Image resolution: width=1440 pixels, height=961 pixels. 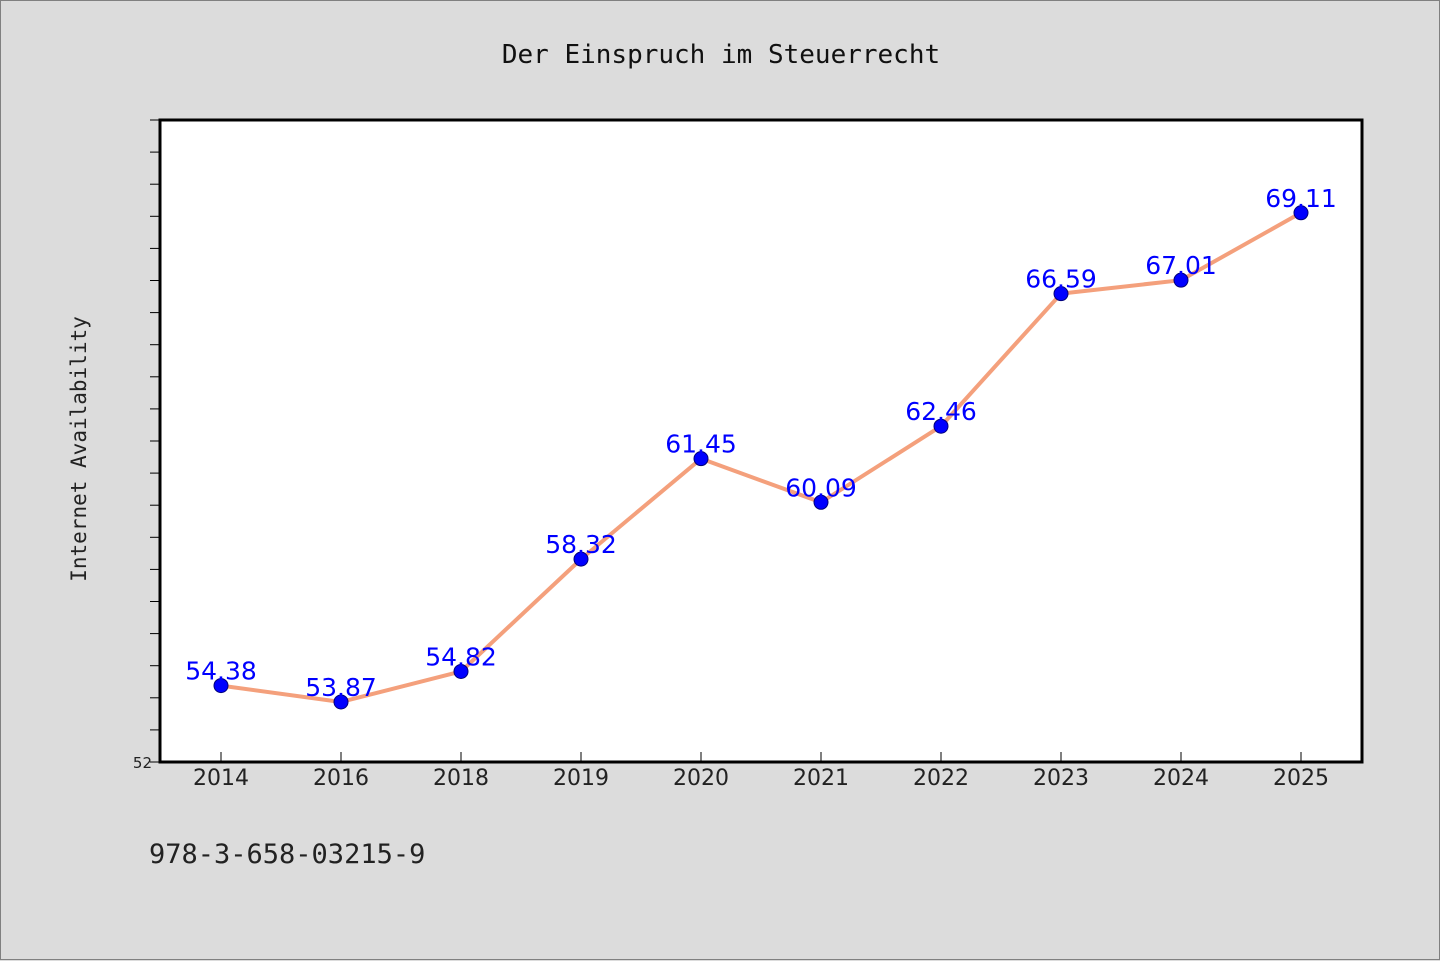 What do you see at coordinates (941, 778) in the screenshot?
I see `x-tick-label: 2022` at bounding box center [941, 778].